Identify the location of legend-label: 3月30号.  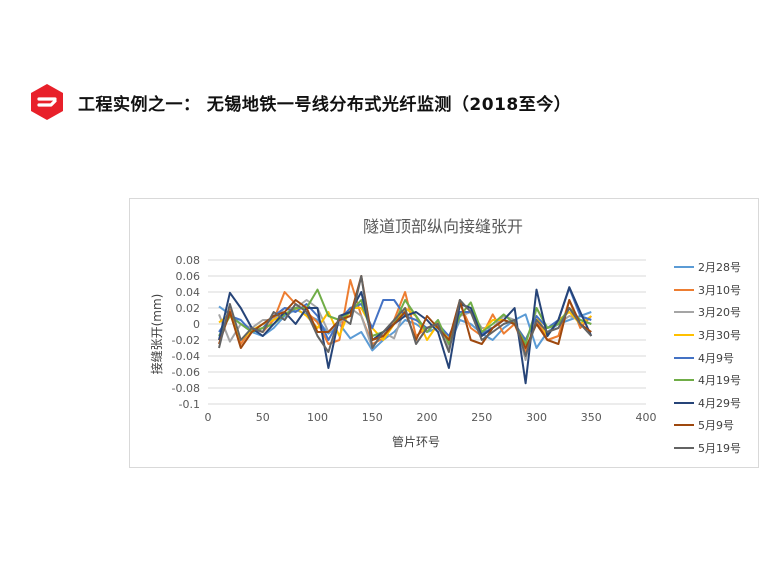
(719, 336).